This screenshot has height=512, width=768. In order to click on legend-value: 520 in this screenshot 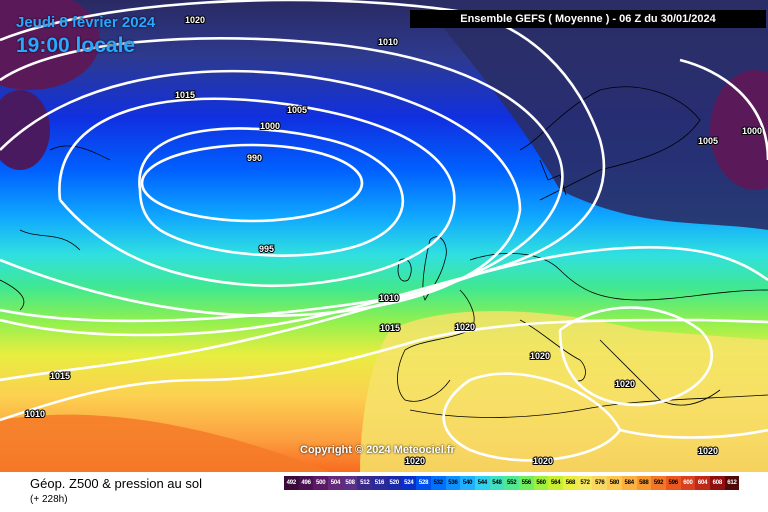, I will do `click(394, 483)`.